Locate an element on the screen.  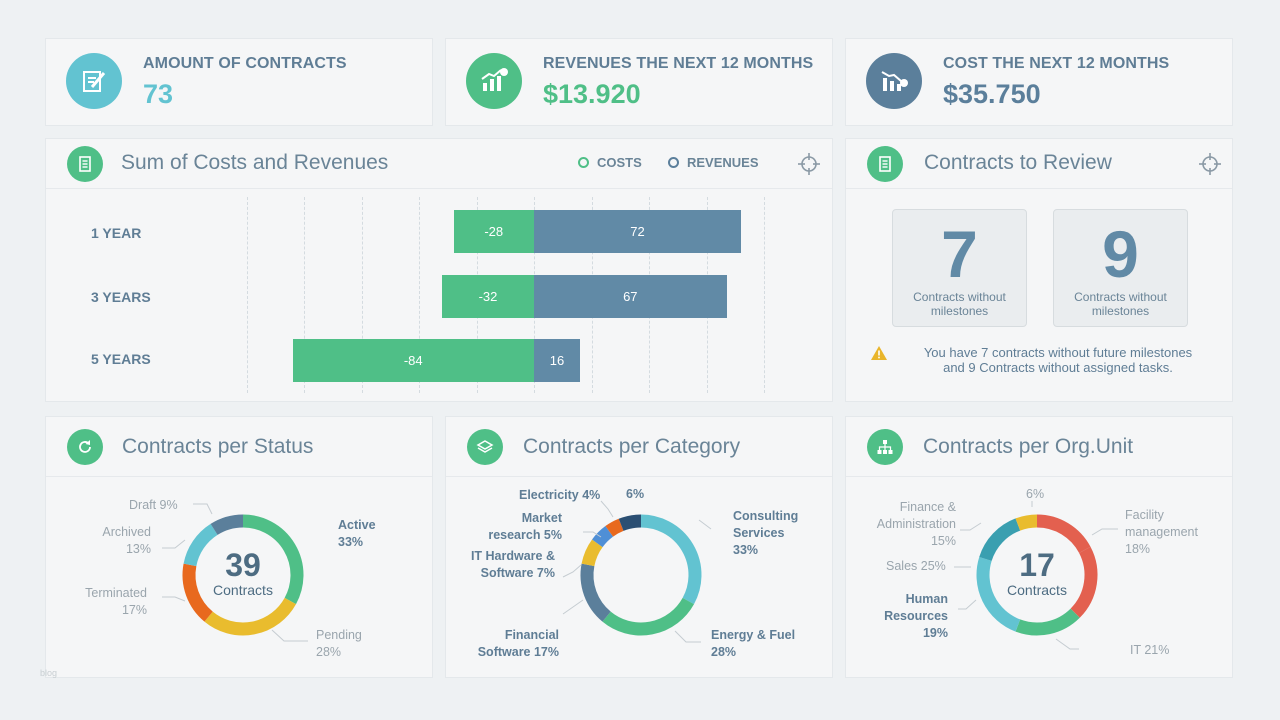
row-label-5-years: 5 YEARS is located at coordinates (121, 359).